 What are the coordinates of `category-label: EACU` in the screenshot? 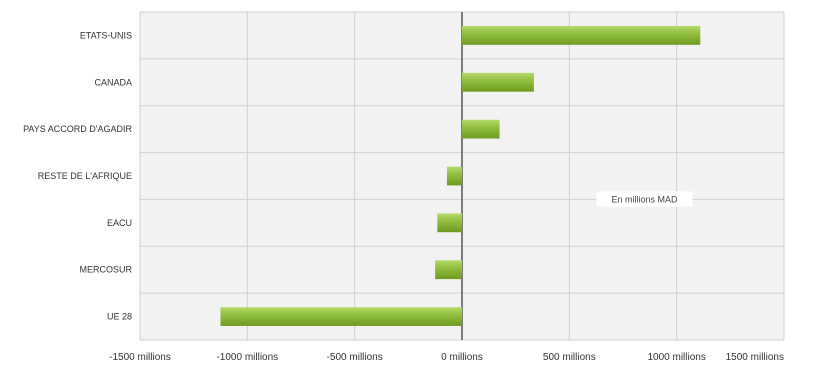 It's located at (119, 223).